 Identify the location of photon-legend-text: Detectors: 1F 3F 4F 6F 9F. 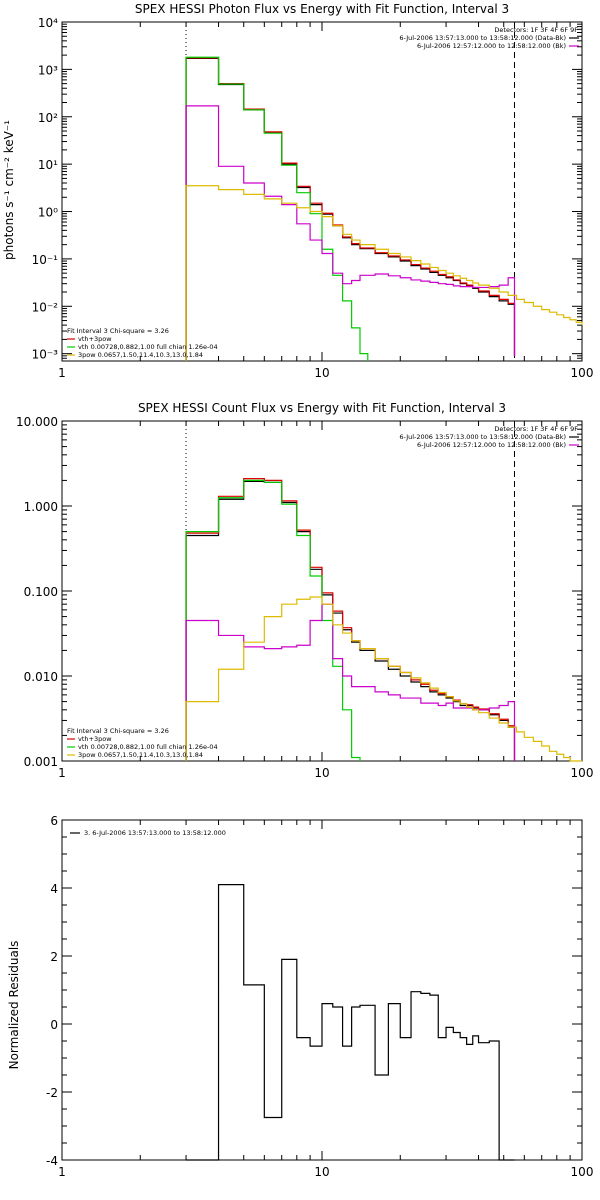
(536, 30).